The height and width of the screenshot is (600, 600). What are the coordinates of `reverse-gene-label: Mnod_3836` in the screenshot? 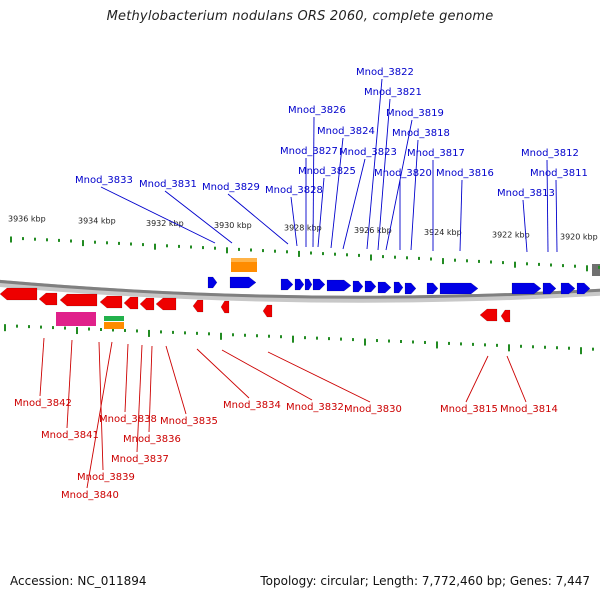 It's located at (152, 439).